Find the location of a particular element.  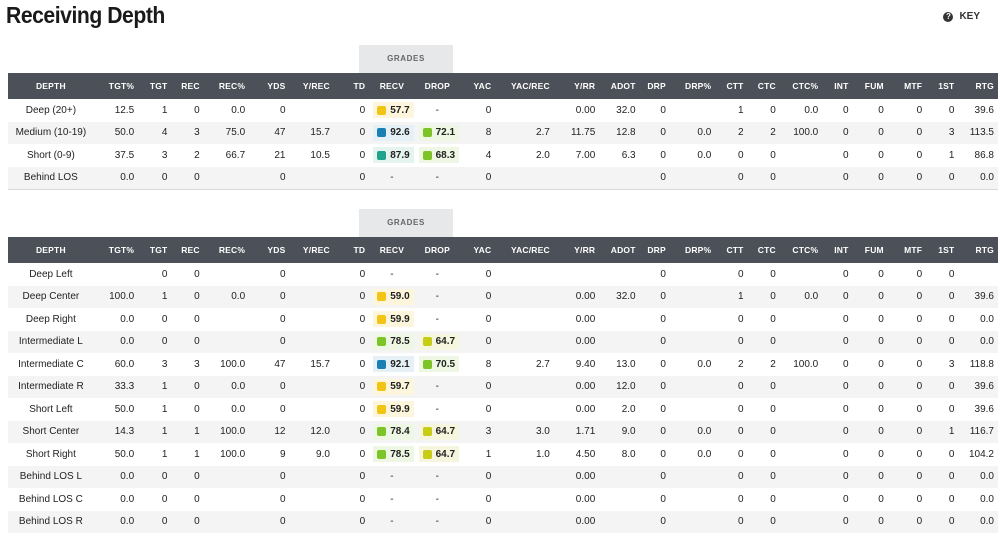

tgt-pct-cell: 0.0 is located at coordinates (116, 476).